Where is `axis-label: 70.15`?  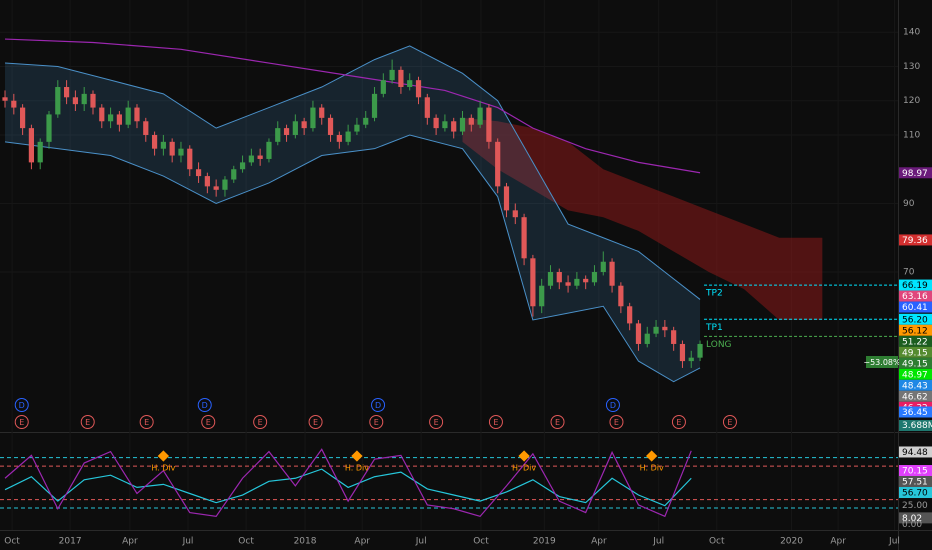 axis-label: 70.15 is located at coordinates (915, 472).